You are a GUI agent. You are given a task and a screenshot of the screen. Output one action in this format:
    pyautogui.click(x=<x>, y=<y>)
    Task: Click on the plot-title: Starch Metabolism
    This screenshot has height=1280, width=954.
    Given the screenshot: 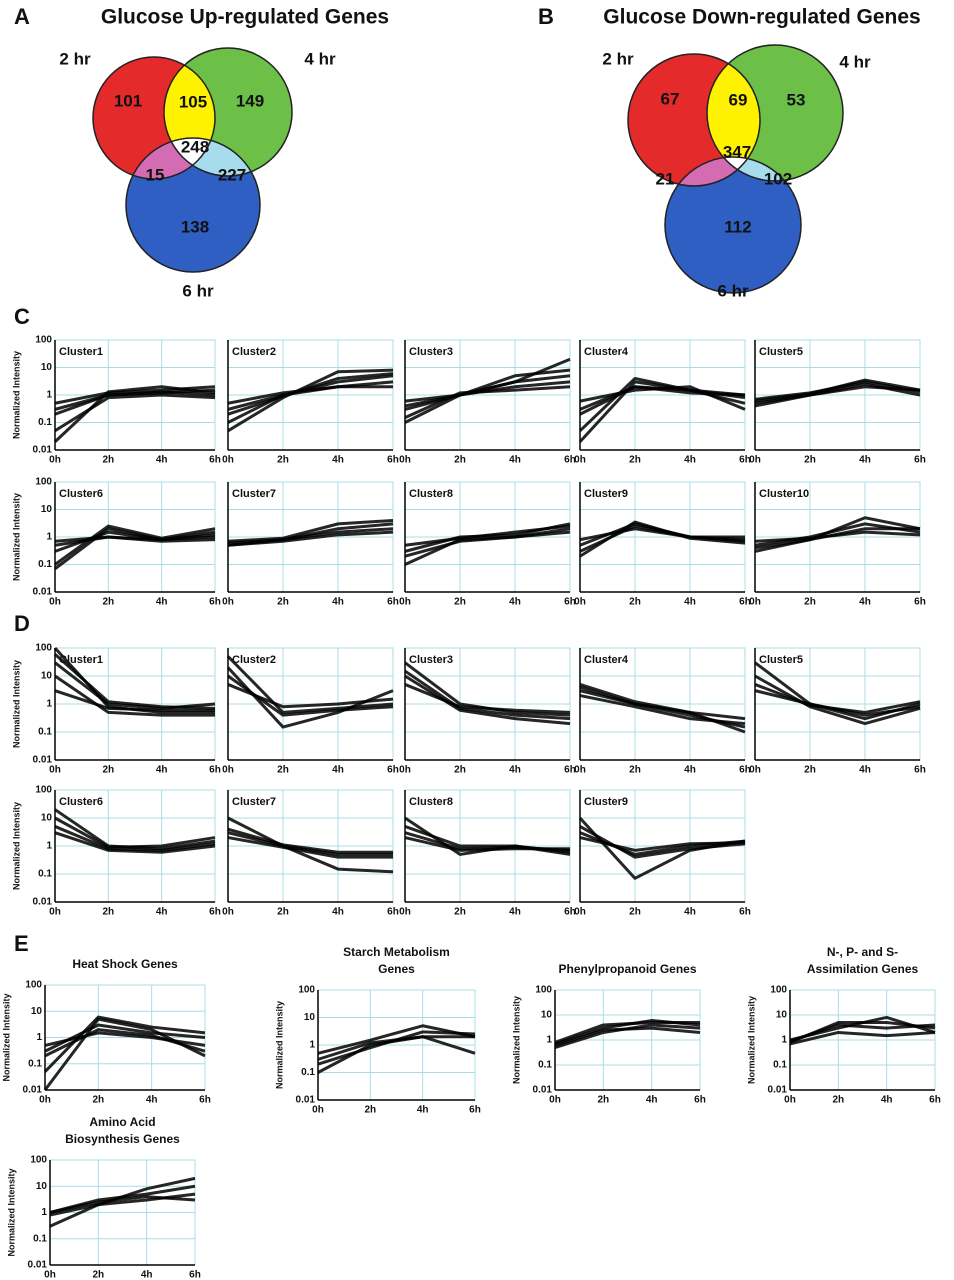 What is the action you would take?
    pyautogui.click(x=396, y=952)
    